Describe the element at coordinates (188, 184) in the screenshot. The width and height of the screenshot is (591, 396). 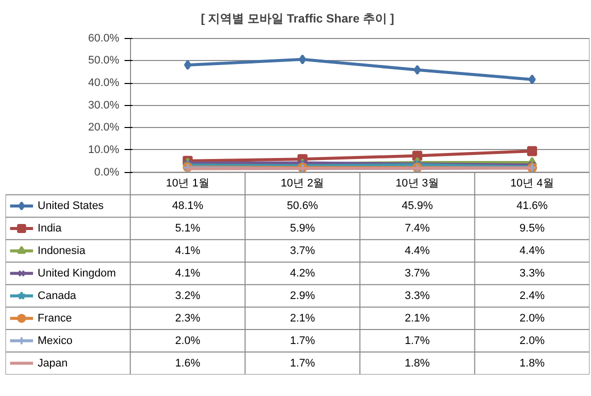
I see `x-tick-label: 10년 1월` at that location.